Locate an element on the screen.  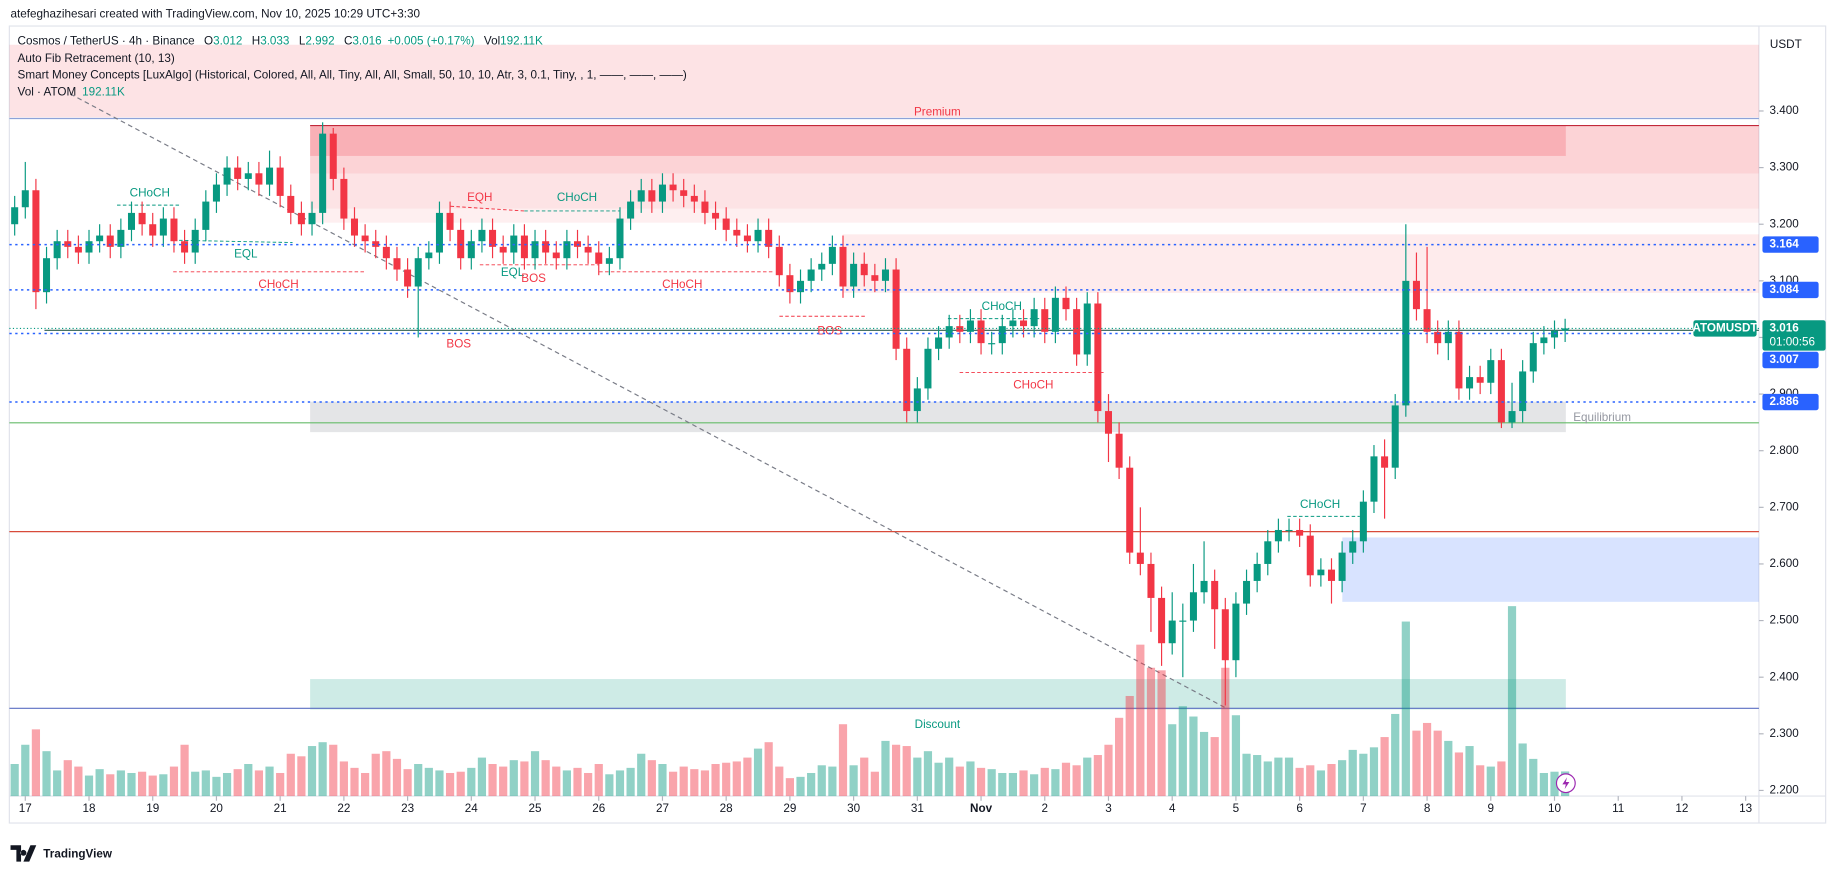
level-tag is located at coordinates (1790, 402).